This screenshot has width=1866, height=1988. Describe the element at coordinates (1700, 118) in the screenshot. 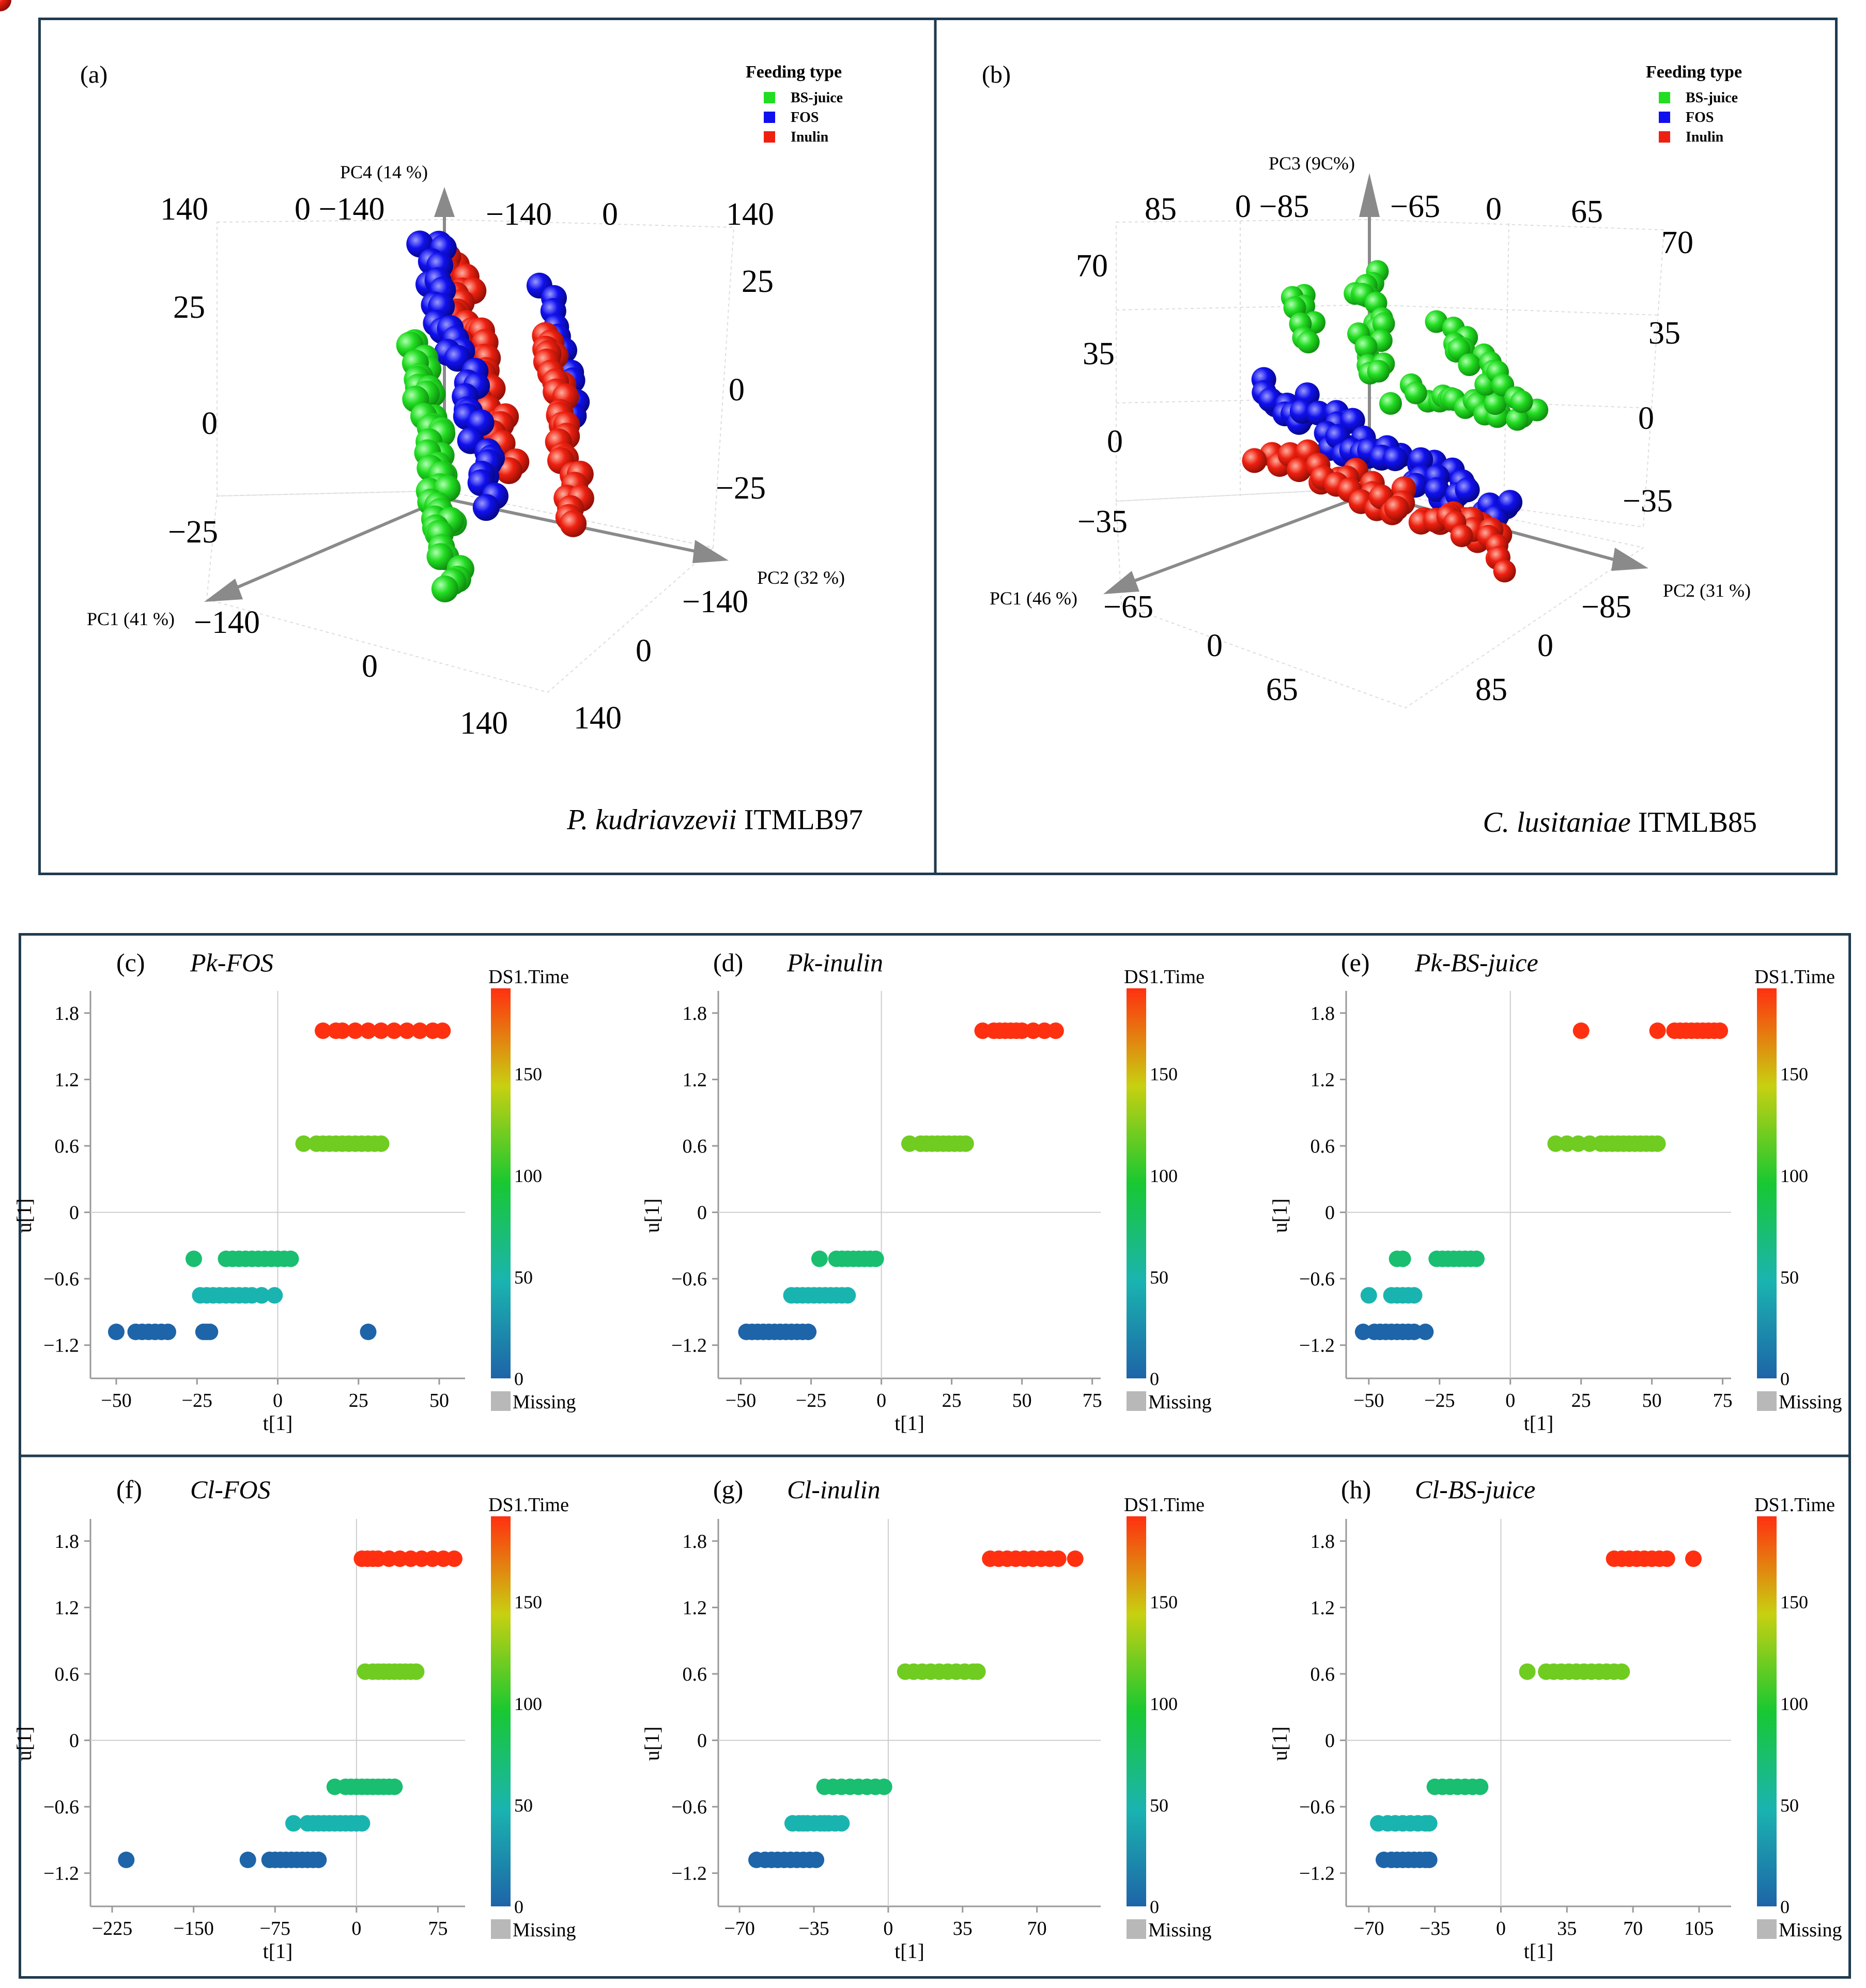

I see `panel-b-legend-fos: FOS` at that location.